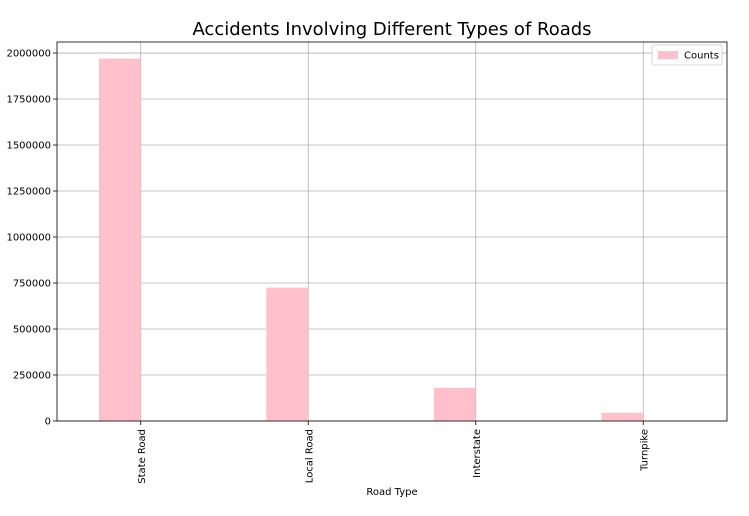 This screenshot has width=749, height=516. What do you see at coordinates (28, 238) in the screenshot?
I see `y-tick-label: 1000000` at bounding box center [28, 238].